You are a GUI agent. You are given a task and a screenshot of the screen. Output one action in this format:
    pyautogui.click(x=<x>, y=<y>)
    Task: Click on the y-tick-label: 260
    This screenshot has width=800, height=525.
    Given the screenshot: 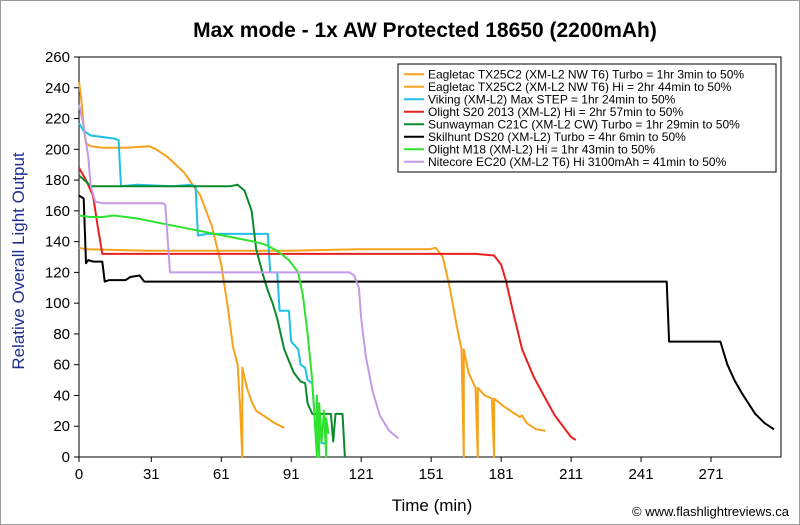 What is the action you would take?
    pyautogui.click(x=57, y=57)
    